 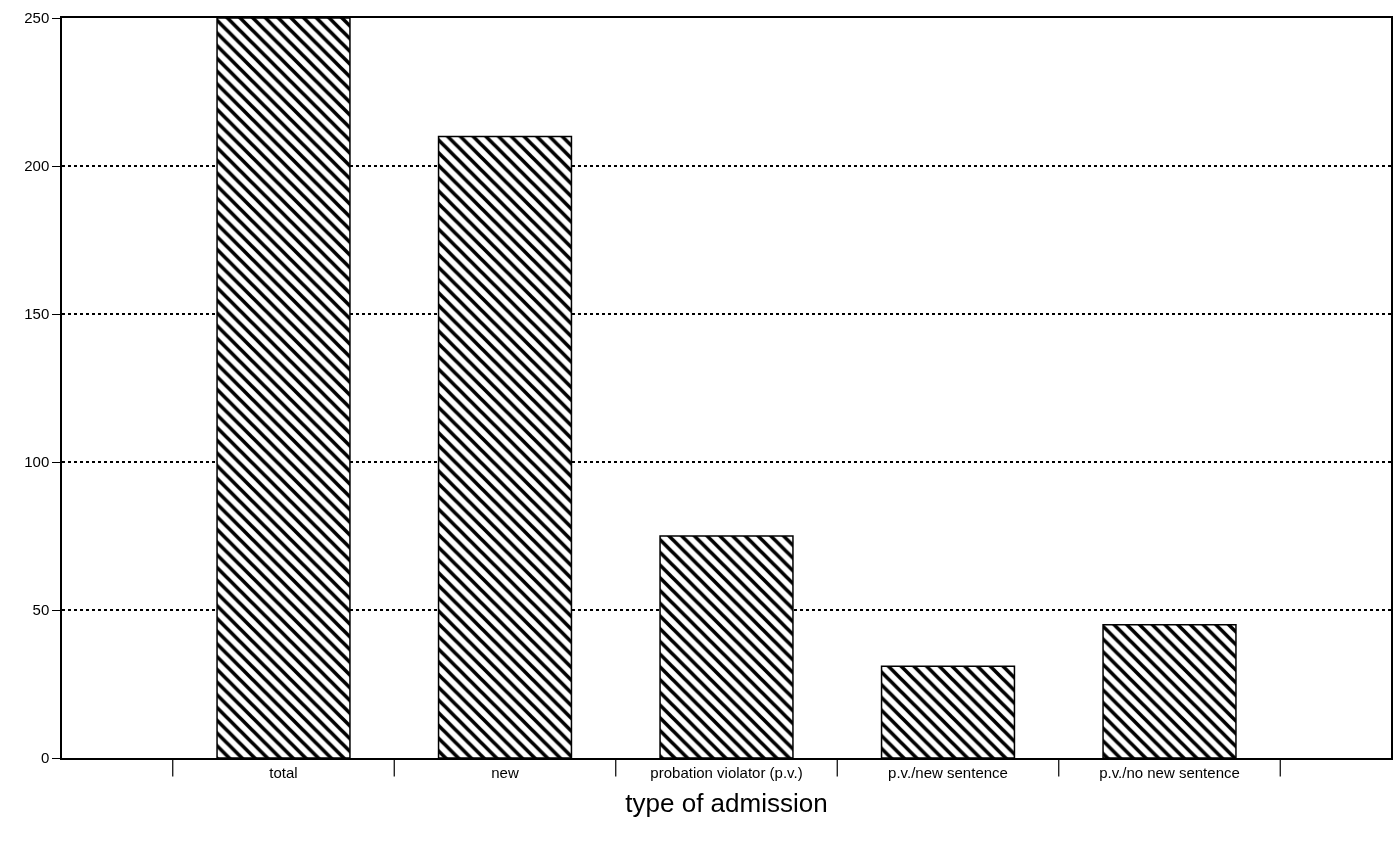 I want to click on x-tick-label: new, so click(x=505, y=772).